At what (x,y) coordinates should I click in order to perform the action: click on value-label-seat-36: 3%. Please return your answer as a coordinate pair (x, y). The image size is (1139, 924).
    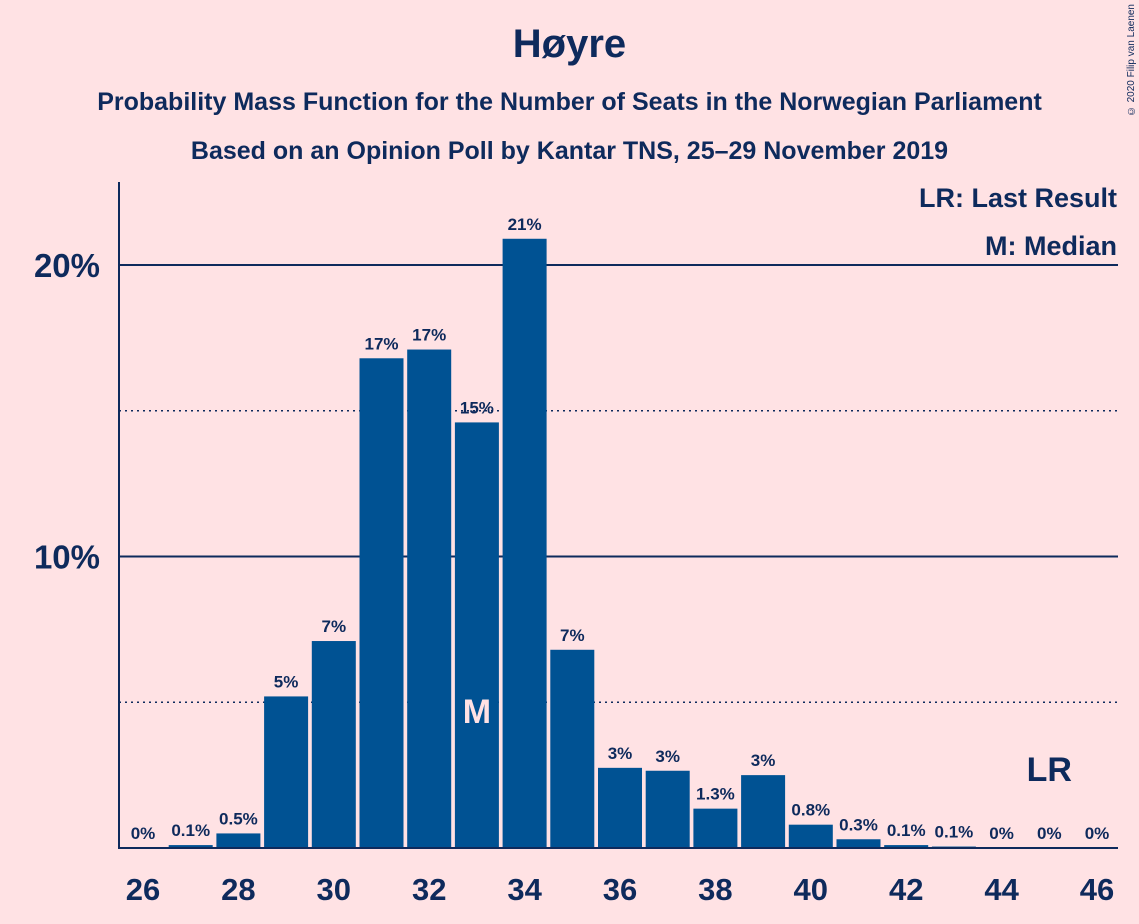
    Looking at the image, I should click on (620, 753).